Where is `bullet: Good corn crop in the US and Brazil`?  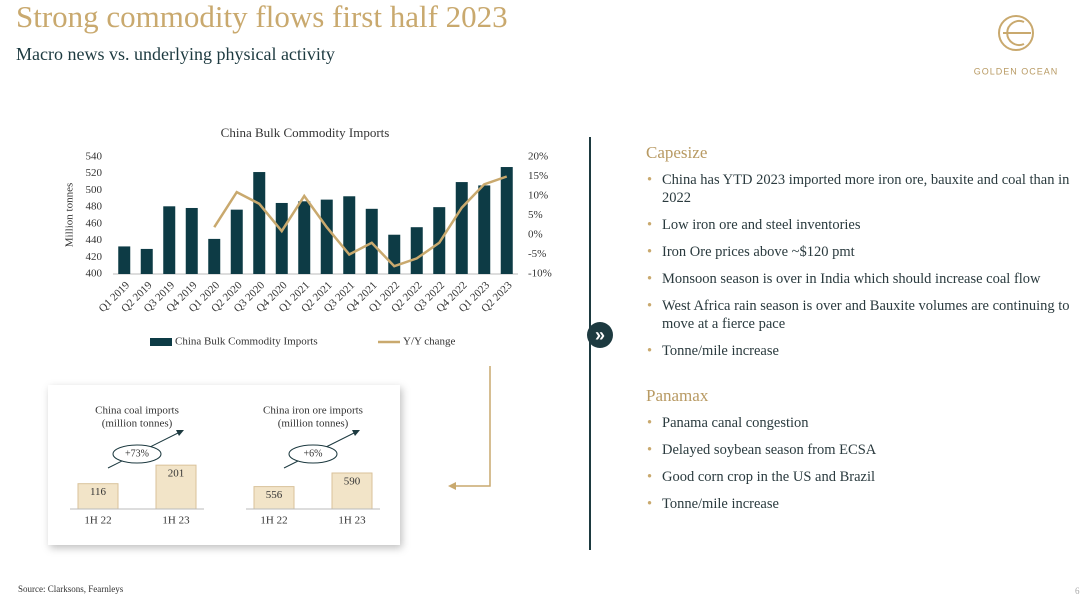 bullet: Good corn crop in the US and Brazil is located at coordinates (866, 477).